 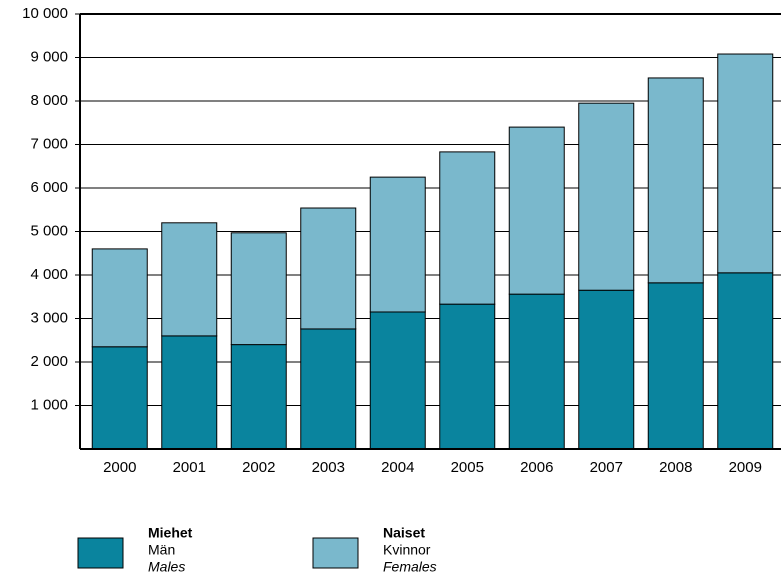 What do you see at coordinates (328, 467) in the screenshot?
I see `x-tick-label: 2003` at bounding box center [328, 467].